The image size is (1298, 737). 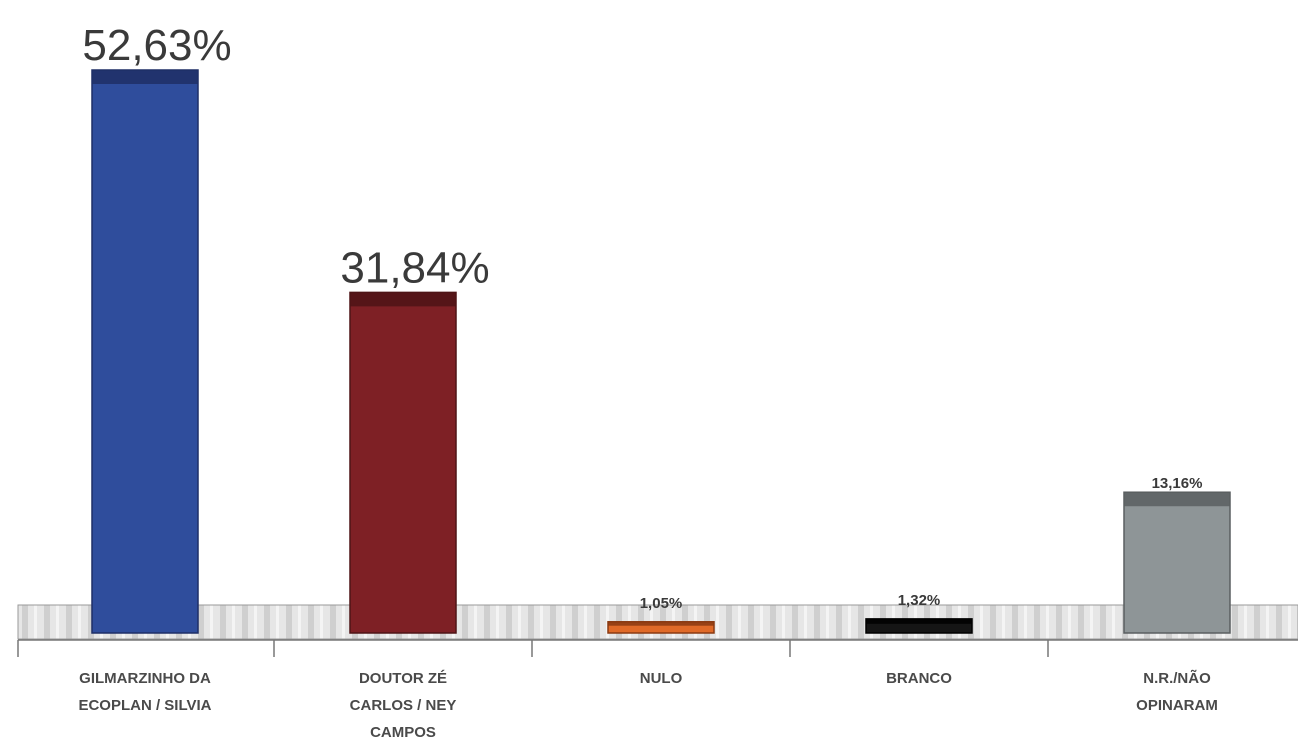 What do you see at coordinates (403, 730) in the screenshot?
I see `category-label-1-2: CAMPOS` at bounding box center [403, 730].